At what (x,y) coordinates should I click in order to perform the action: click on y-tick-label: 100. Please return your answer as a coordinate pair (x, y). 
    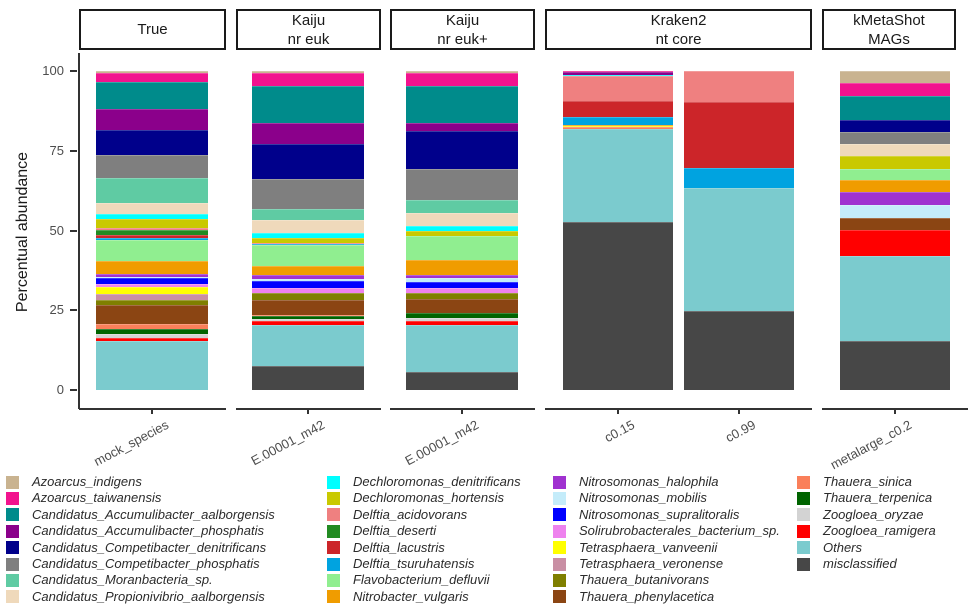
    Looking at the image, I should click on (53, 70).